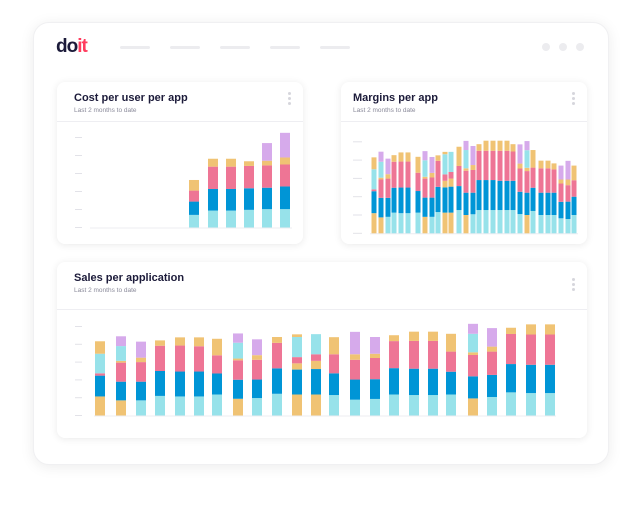 This screenshot has width=640, height=507. What do you see at coordinates (395, 98) in the screenshot?
I see `card-title: Margins per app` at bounding box center [395, 98].